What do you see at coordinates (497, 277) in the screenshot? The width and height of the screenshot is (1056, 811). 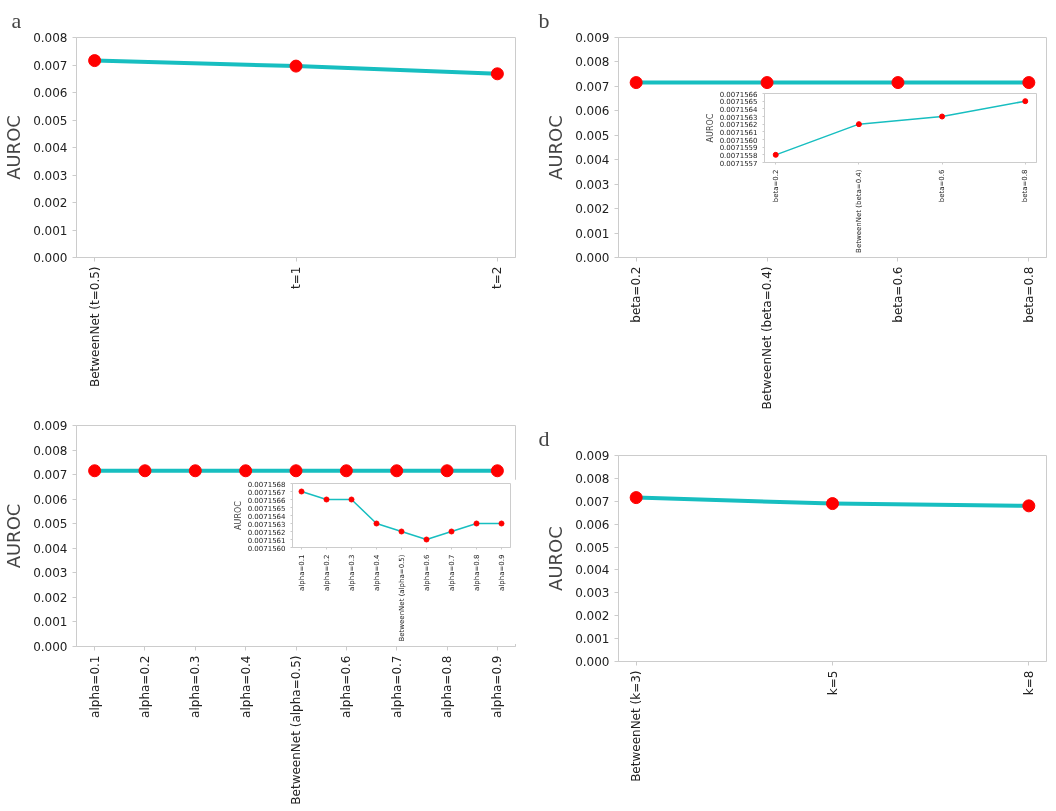 I see `x-tick-label: t=2` at bounding box center [497, 277].